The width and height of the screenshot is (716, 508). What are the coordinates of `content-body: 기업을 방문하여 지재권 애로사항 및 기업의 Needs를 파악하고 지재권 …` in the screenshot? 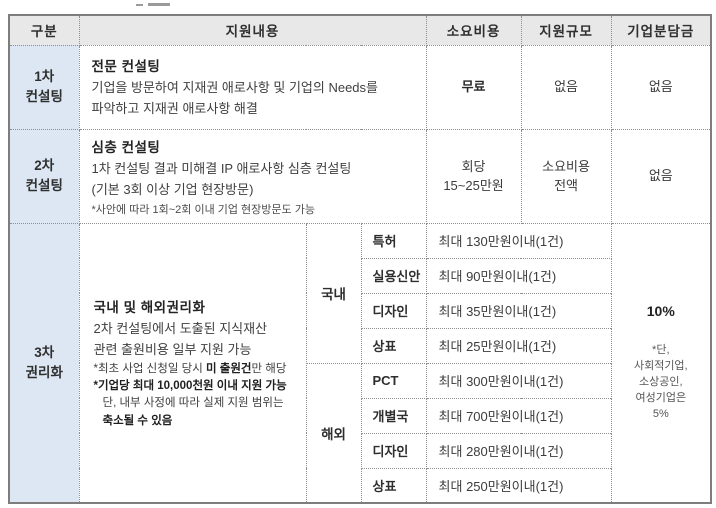 It's located at (235, 97).